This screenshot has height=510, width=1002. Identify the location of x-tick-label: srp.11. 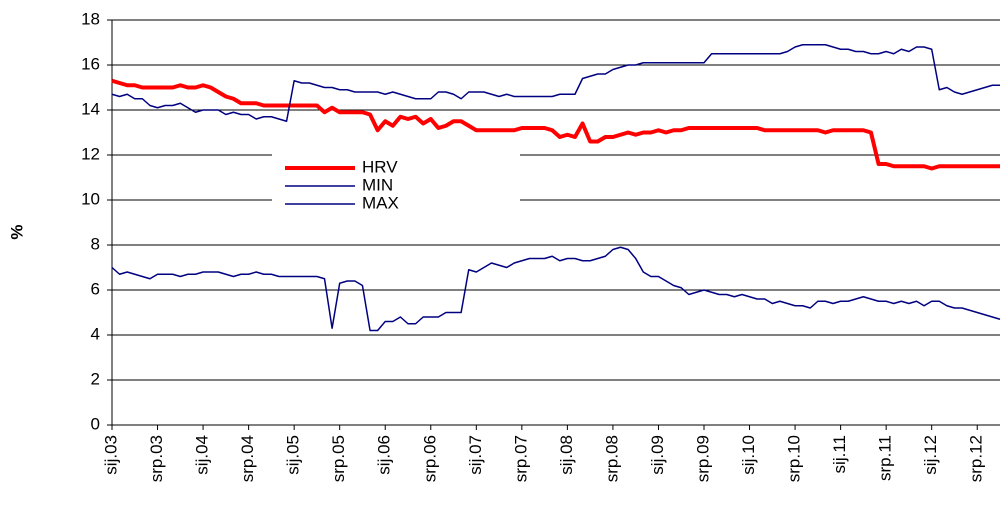
(885, 458).